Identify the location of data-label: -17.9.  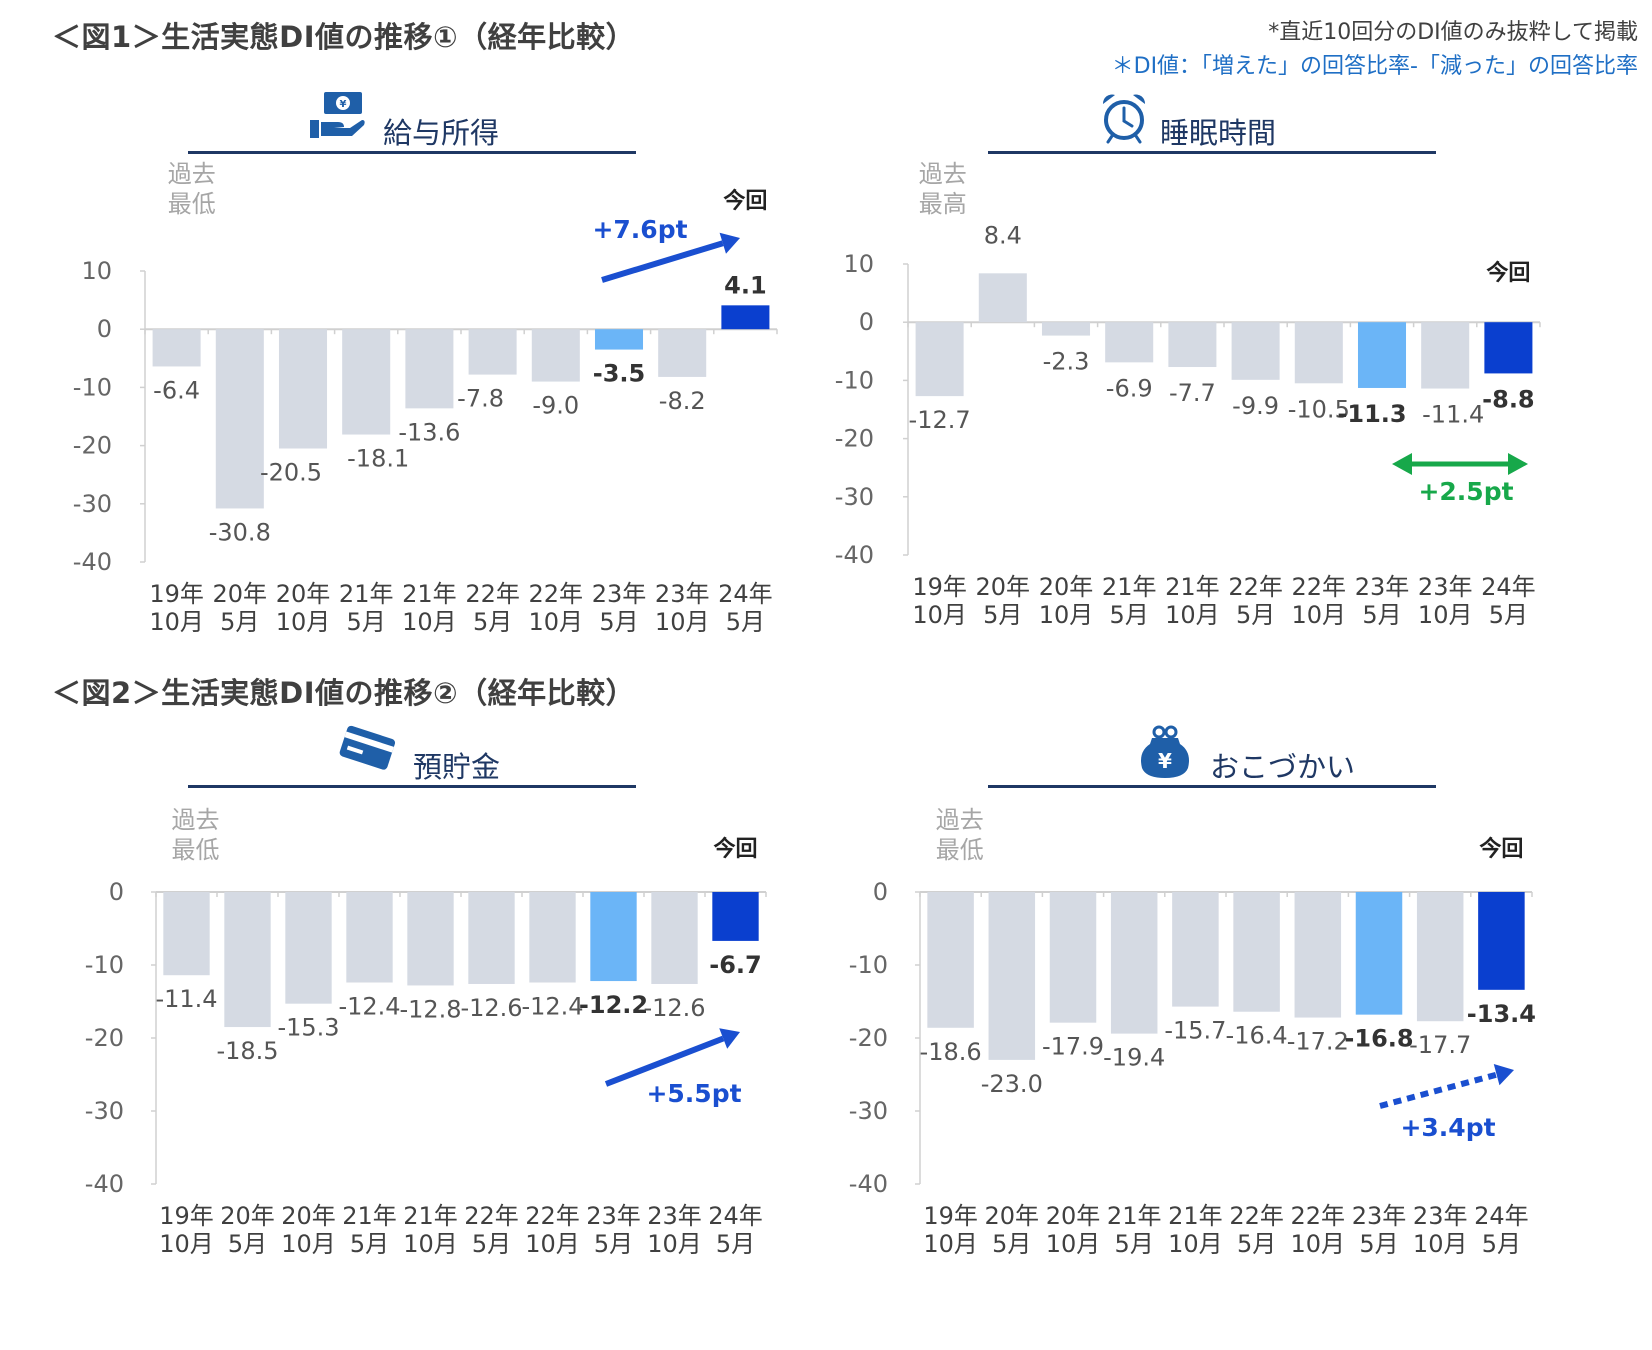
(1073, 1047).